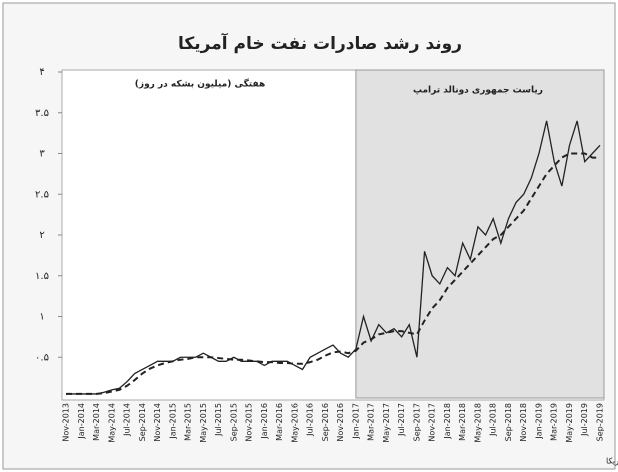 The width and height of the screenshot is (618, 472). I want to click on x-tick-label: Sep-2017, so click(416, 422).